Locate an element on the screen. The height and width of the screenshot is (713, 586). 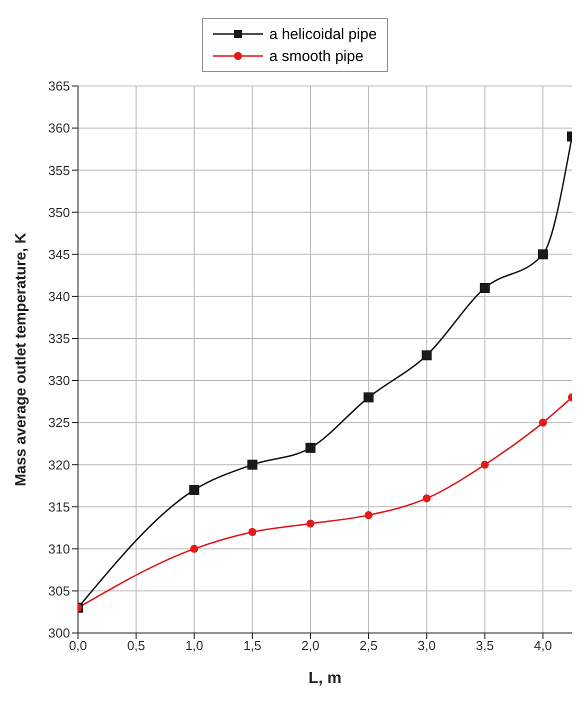
y-tick-label: 315 is located at coordinates (59, 506).